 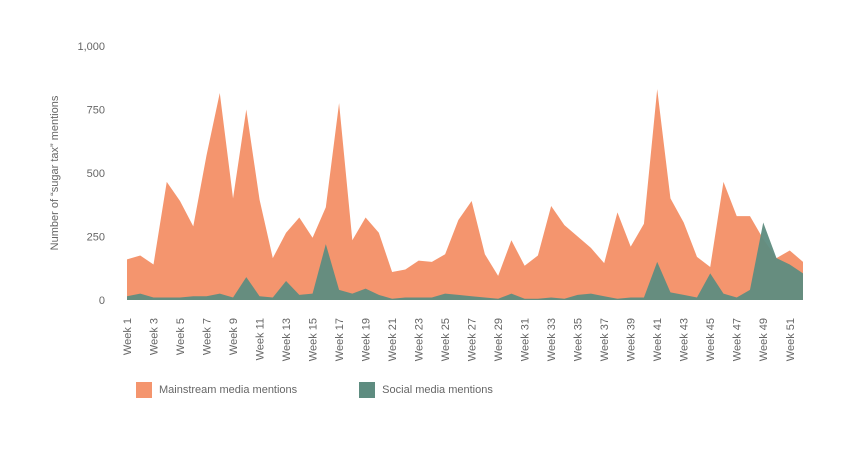 I want to click on y-tick-label: 250, so click(x=96, y=238).